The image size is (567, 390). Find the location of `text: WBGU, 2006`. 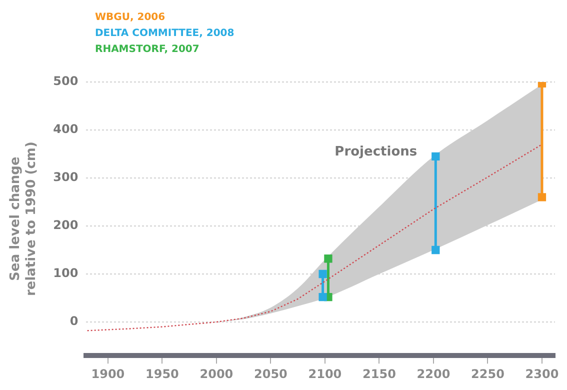

text: WBGU, 2006 is located at coordinates (130, 18).